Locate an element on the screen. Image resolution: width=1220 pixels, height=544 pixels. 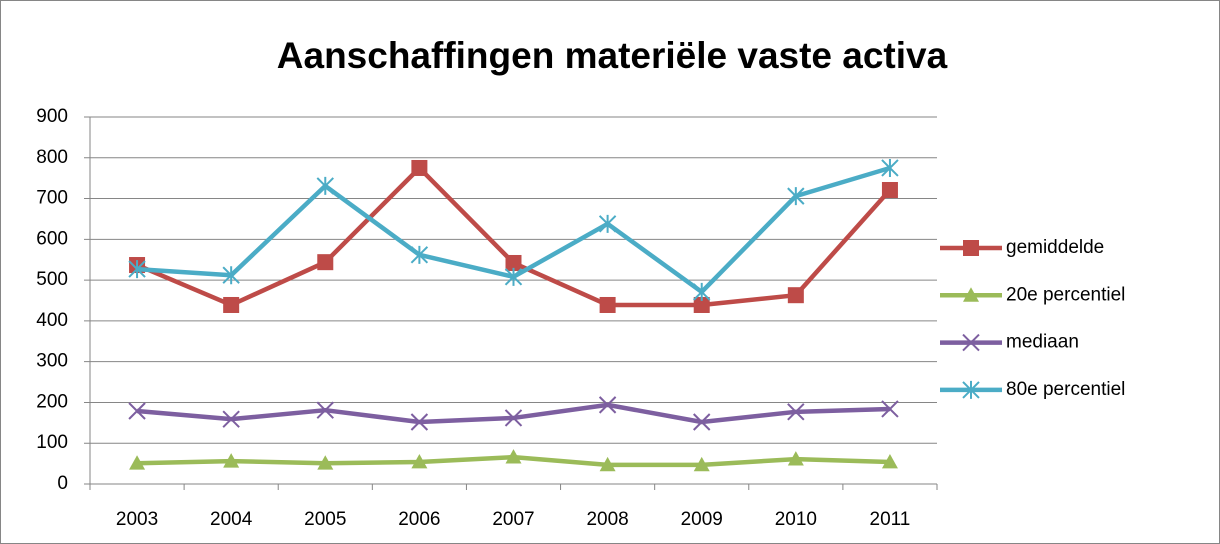
x-tick-label: 2006 is located at coordinates (419, 519).